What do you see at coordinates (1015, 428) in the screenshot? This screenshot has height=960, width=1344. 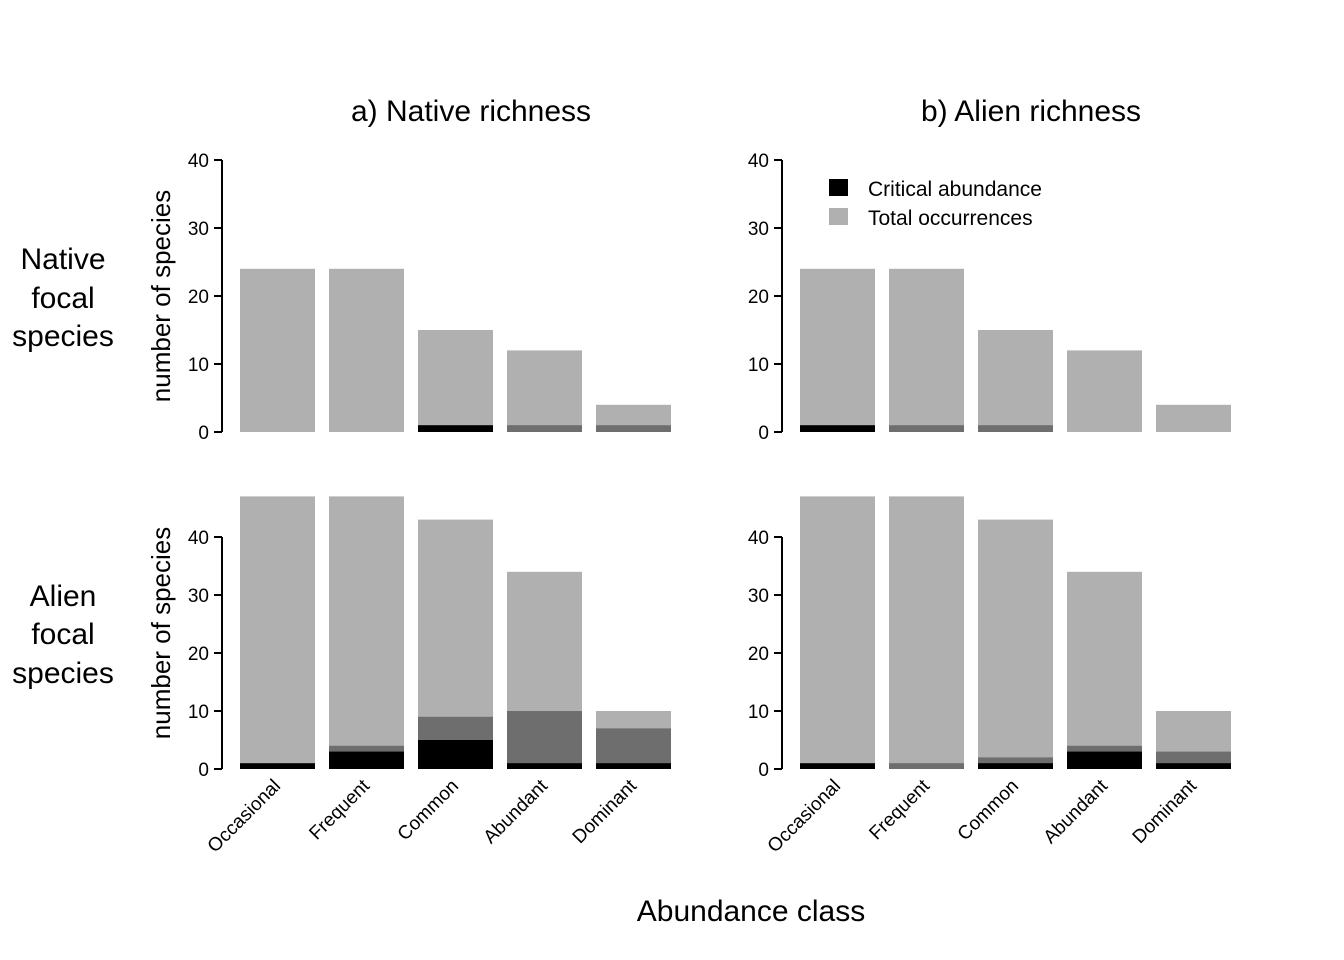 I see `bar-mid-common` at bounding box center [1015, 428].